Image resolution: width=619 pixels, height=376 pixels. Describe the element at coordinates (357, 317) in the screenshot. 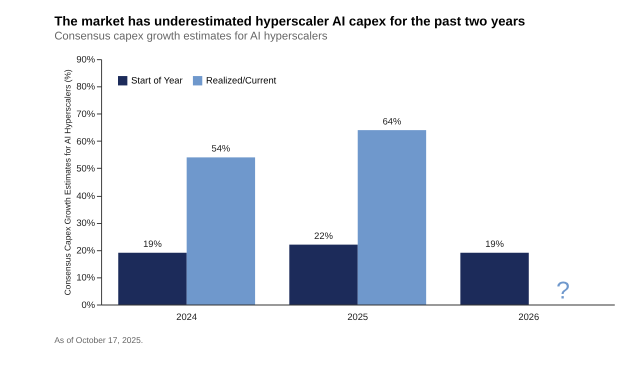

I see `x-tick-label: 2025` at that location.